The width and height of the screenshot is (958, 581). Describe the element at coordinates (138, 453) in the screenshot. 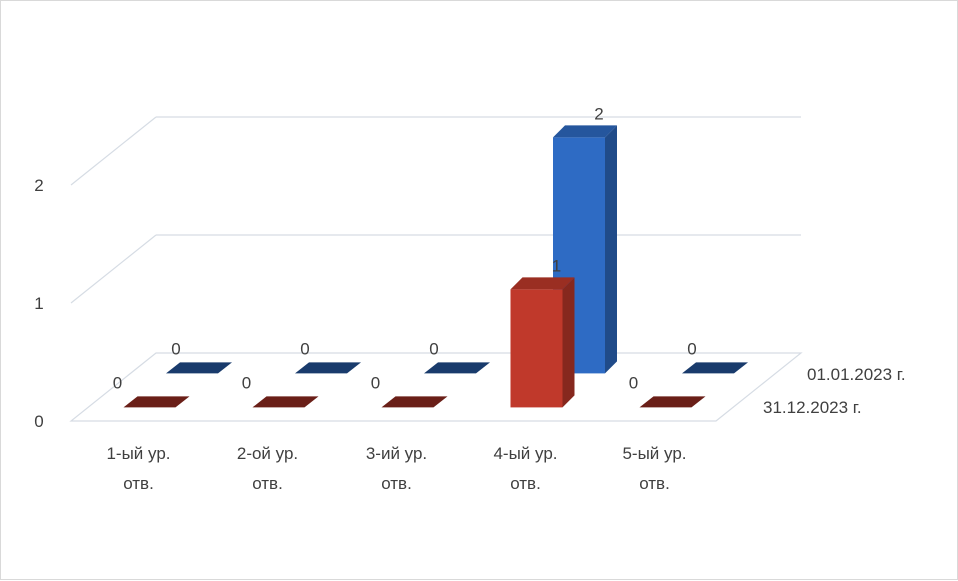

I see `category-label: 1-ый ур.` at that location.